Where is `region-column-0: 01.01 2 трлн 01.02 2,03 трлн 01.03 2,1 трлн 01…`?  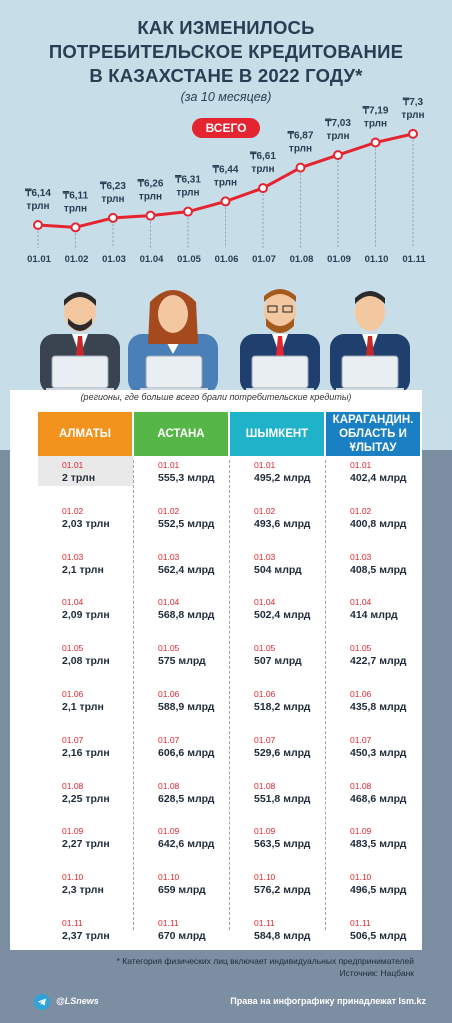 region-column-0: 01.01 2 трлн 01.02 2,03 трлн 01.03 2,1 трлн 01… is located at coordinates (85, 712).